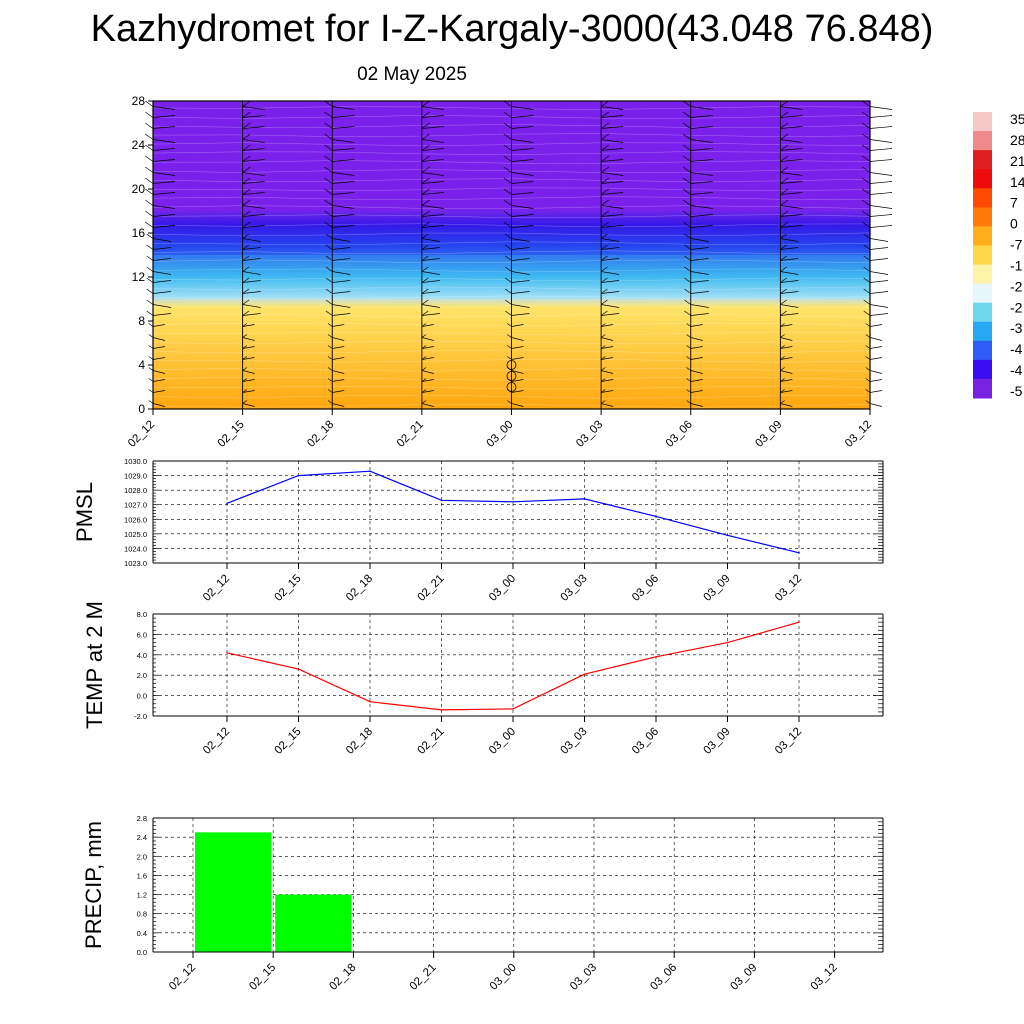 This screenshot has width=1024, height=1024. Describe the element at coordinates (1014, 203) in the screenshot. I see `colorbar-label: 7` at that location.